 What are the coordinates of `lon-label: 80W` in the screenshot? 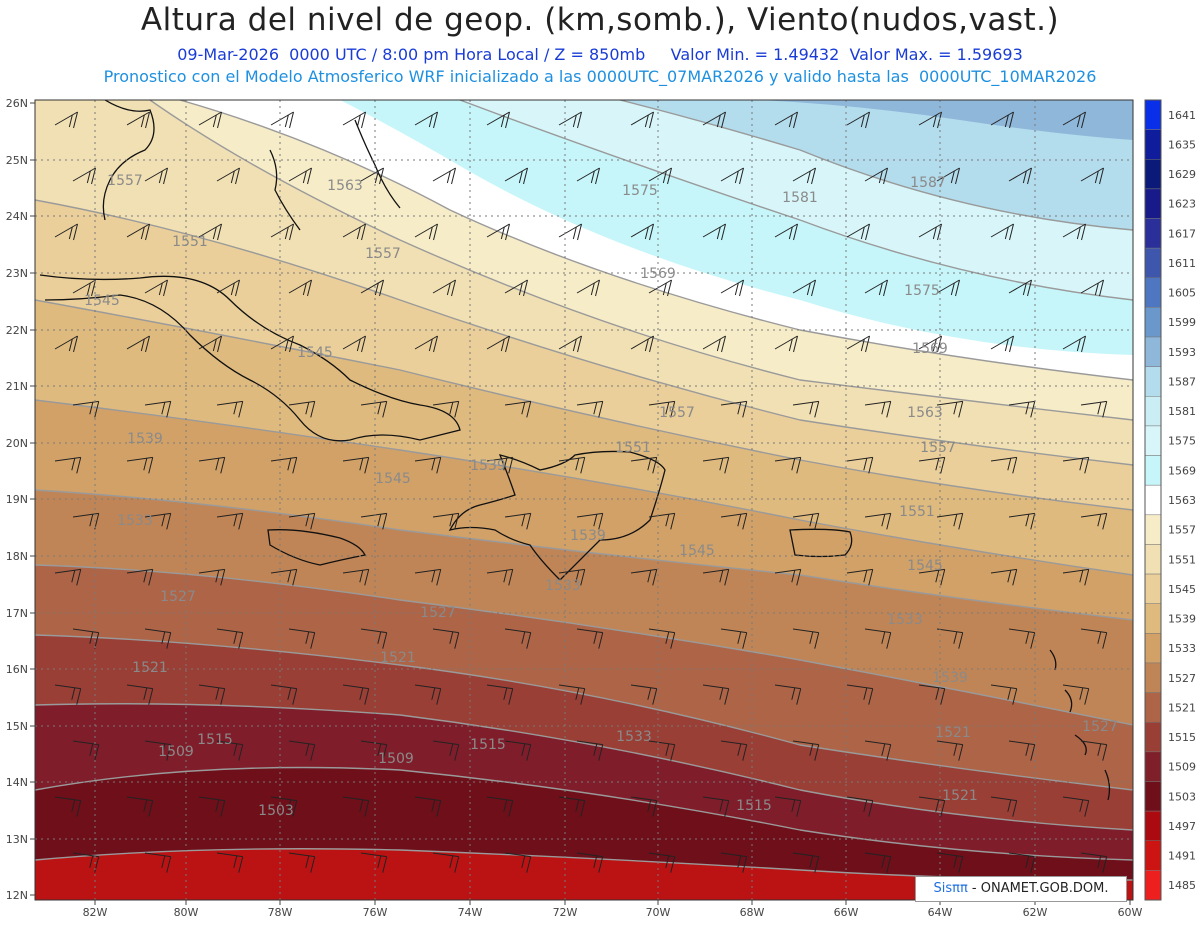 It's located at (186, 912).